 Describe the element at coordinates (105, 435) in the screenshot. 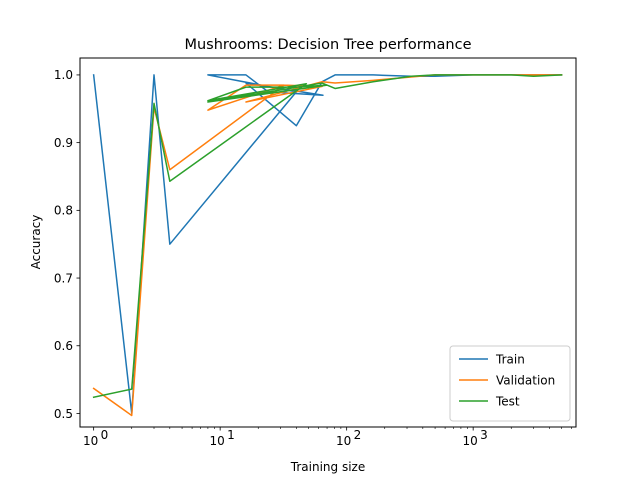

I see `x-tick-exponent: 0` at that location.